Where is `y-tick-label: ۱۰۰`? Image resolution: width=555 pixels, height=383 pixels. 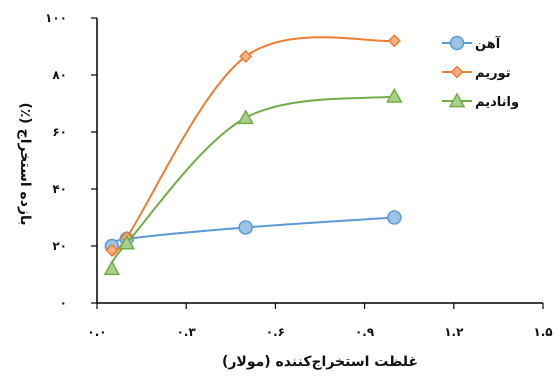 y-tick-label: ۱۰۰ is located at coordinates (56, 18).